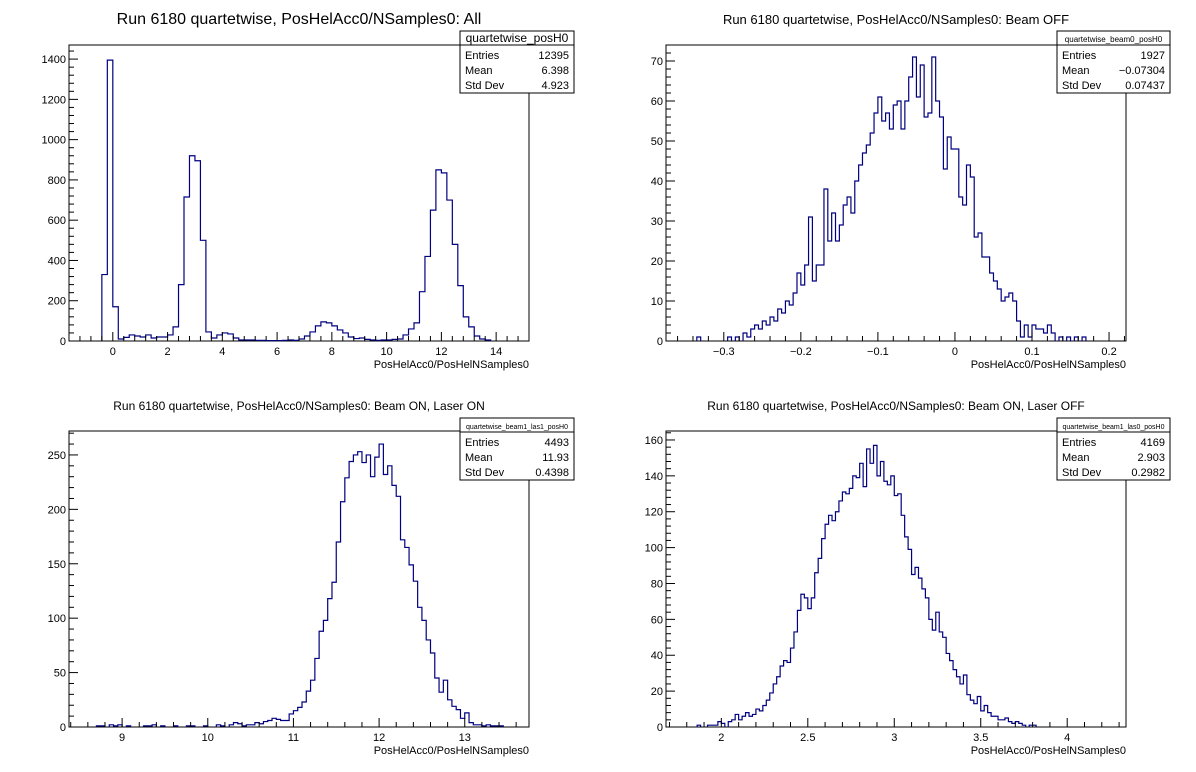 This screenshot has width=1196, height=772. Describe the element at coordinates (555, 458) in the screenshot. I see `stats-value: 11.93` at that location.